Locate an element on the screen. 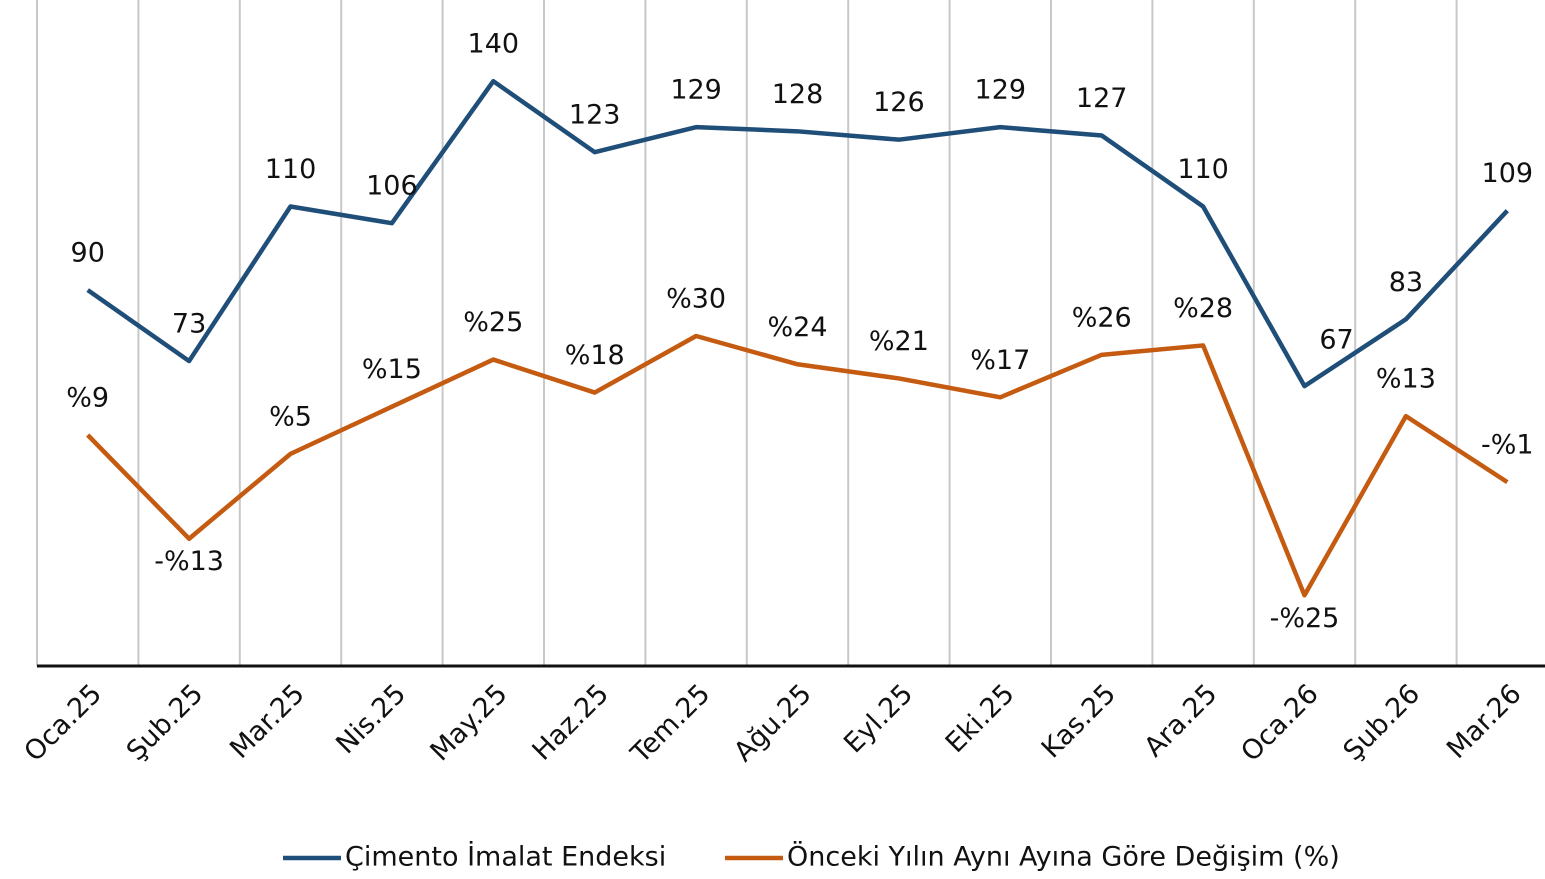 This screenshot has height=879, width=1545. x-tick-label: Tem.25 is located at coordinates (671, 724).